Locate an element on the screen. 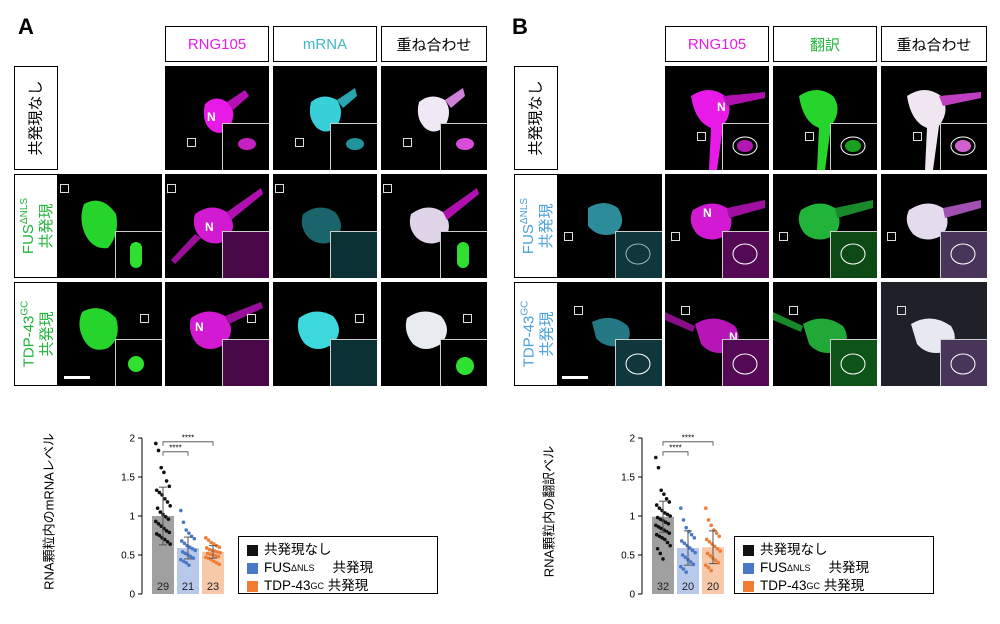 The image size is (1000, 624). panel-a-col-header-merge: 重ね合わせ is located at coordinates (434, 44).